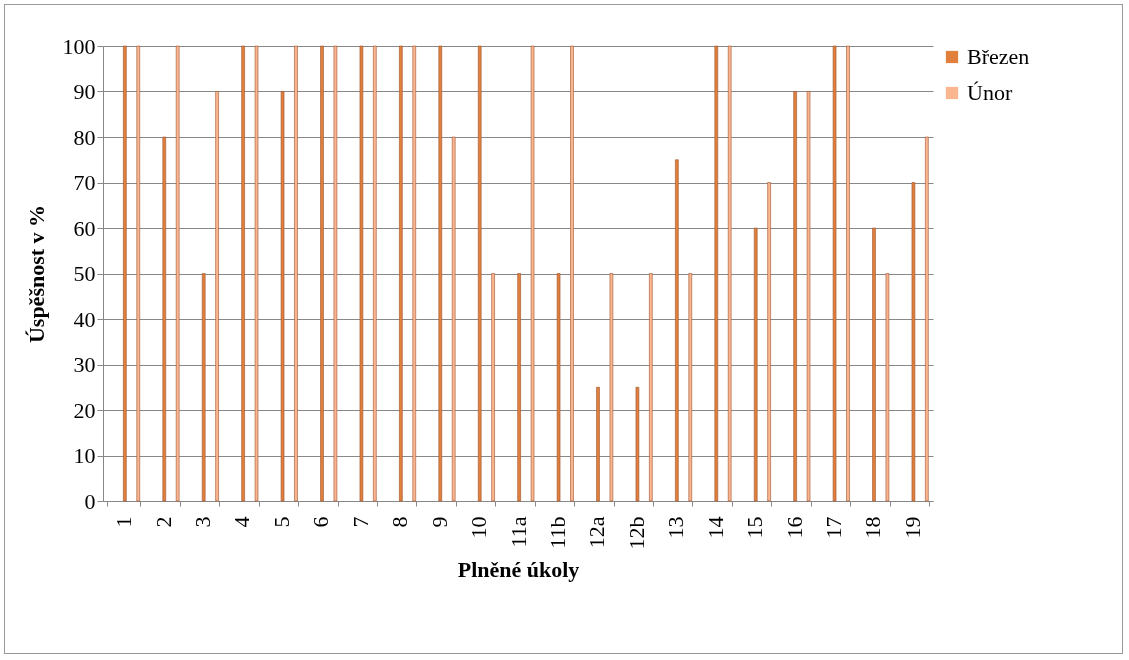 The width and height of the screenshot is (1129, 660). Describe the element at coordinates (281, 522) in the screenshot. I see `x-tick-label: 5` at that location.